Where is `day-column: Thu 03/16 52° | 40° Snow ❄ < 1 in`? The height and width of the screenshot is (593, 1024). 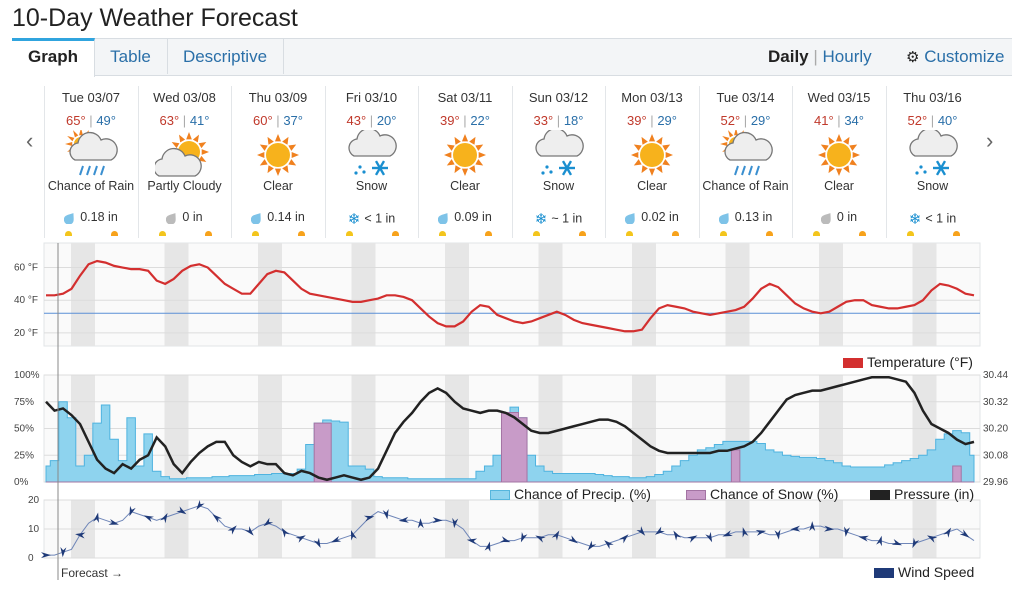 day-column: Thu 03/16 52° | 40° Snow ❄ < 1 in is located at coordinates (932, 162).